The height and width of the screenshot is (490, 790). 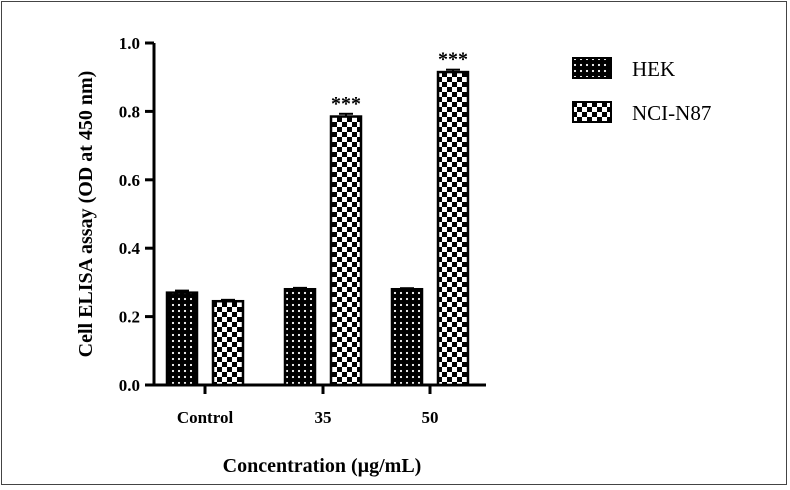 What do you see at coordinates (205, 417) in the screenshot?
I see `x-tick-label: Control` at bounding box center [205, 417].